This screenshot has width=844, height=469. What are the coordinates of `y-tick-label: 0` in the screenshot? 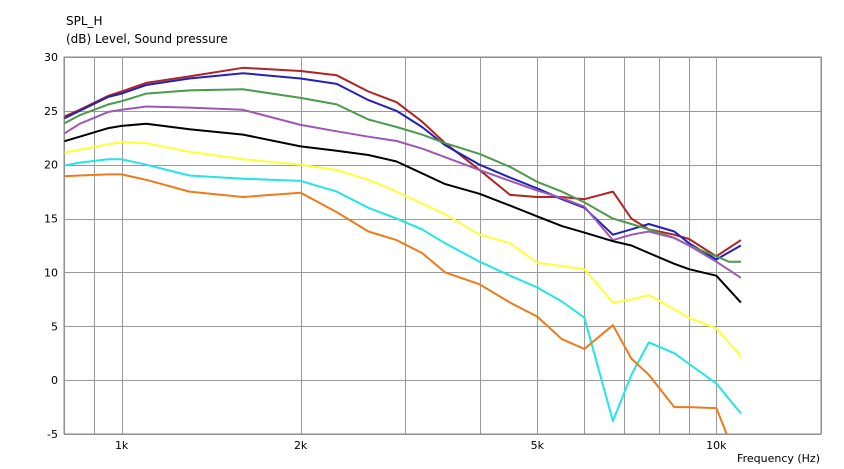 It's located at (54, 380).